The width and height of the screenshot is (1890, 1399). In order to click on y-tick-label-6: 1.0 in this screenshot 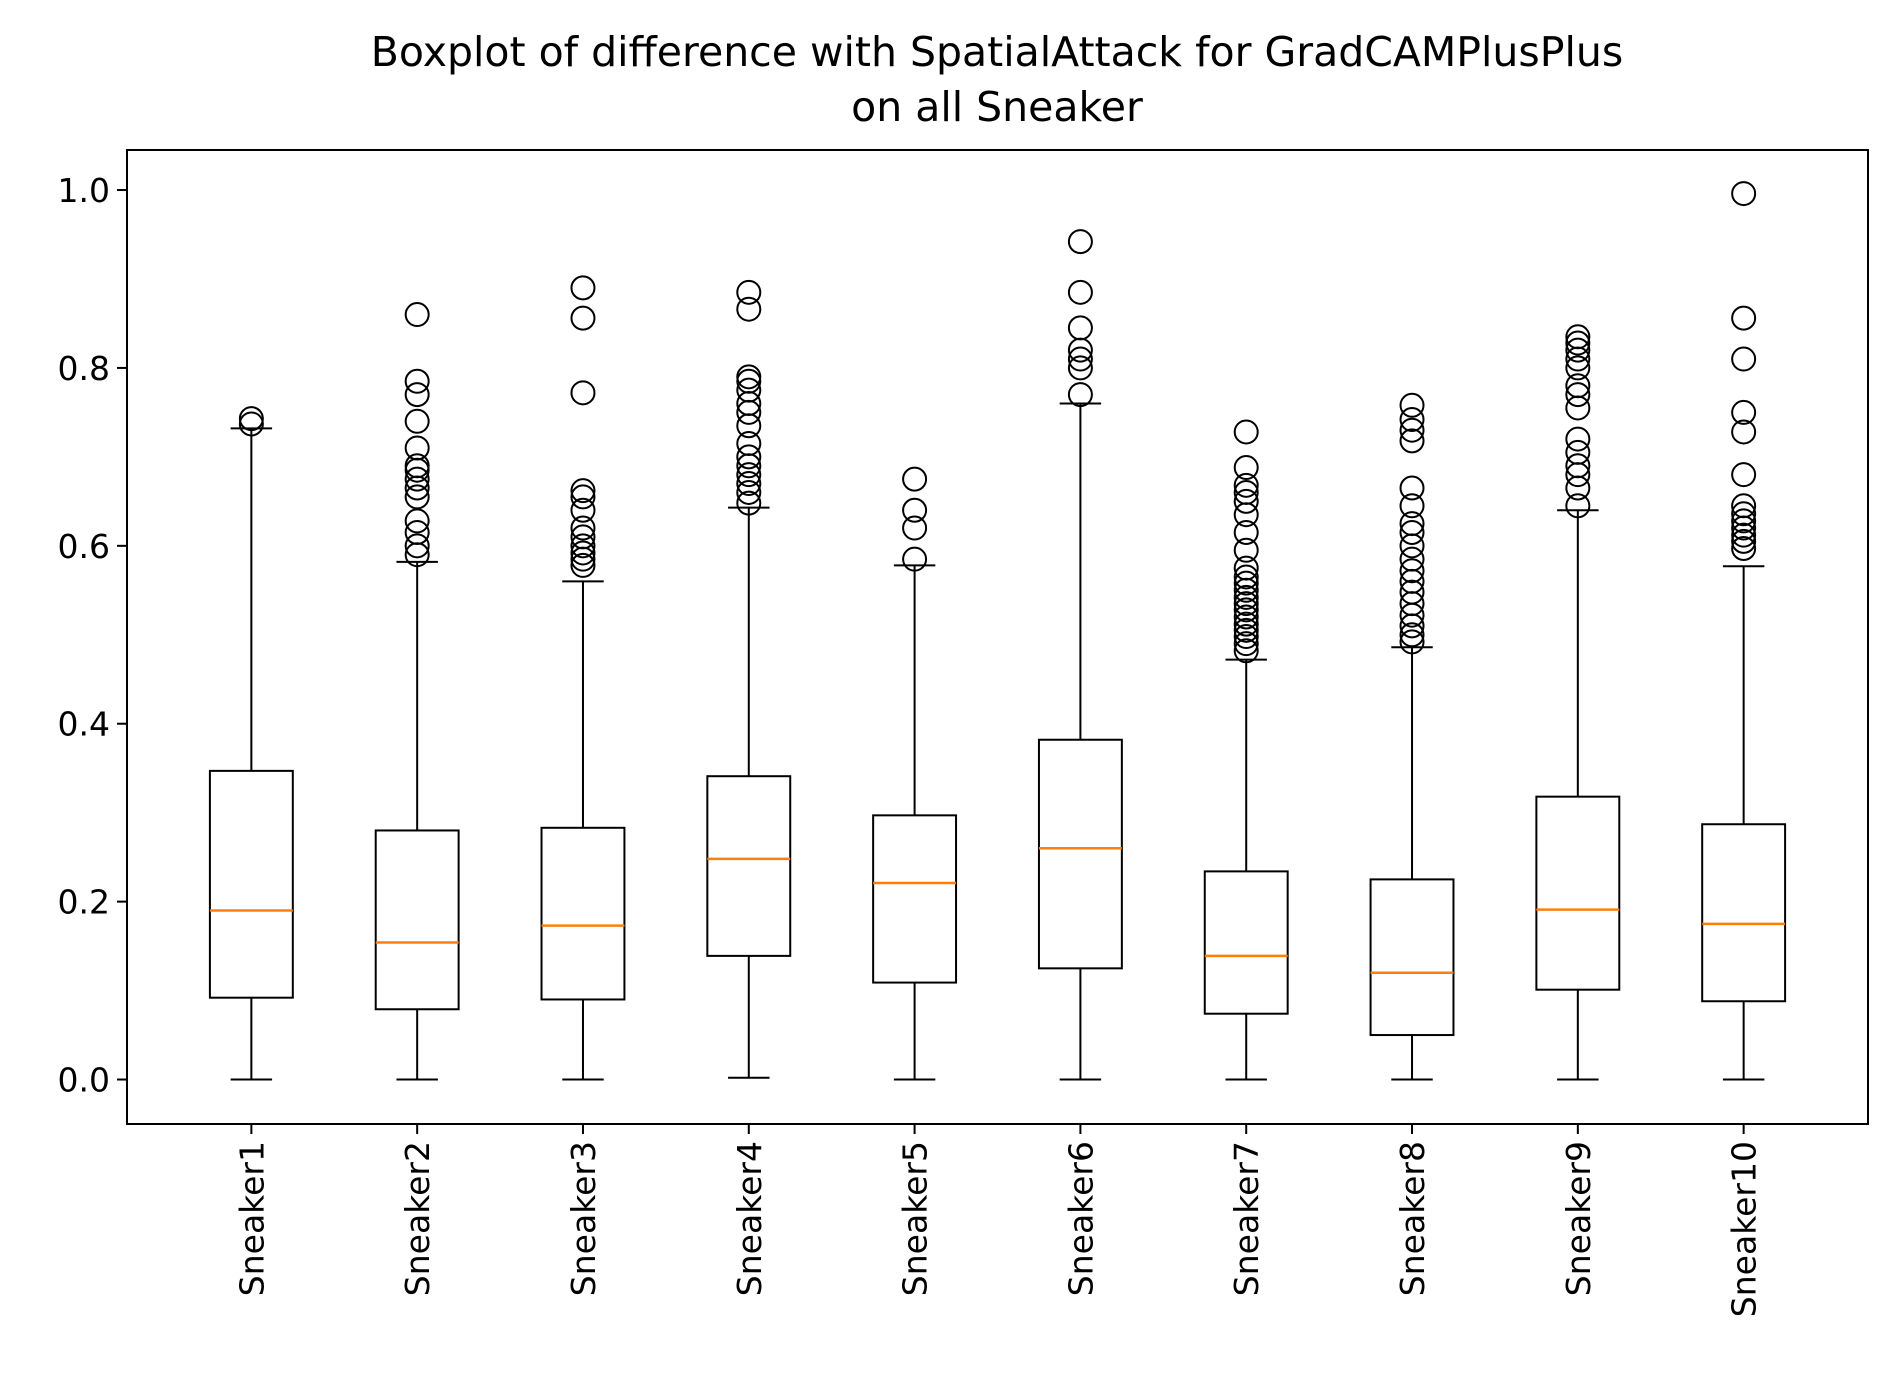, I will do `click(84, 190)`.